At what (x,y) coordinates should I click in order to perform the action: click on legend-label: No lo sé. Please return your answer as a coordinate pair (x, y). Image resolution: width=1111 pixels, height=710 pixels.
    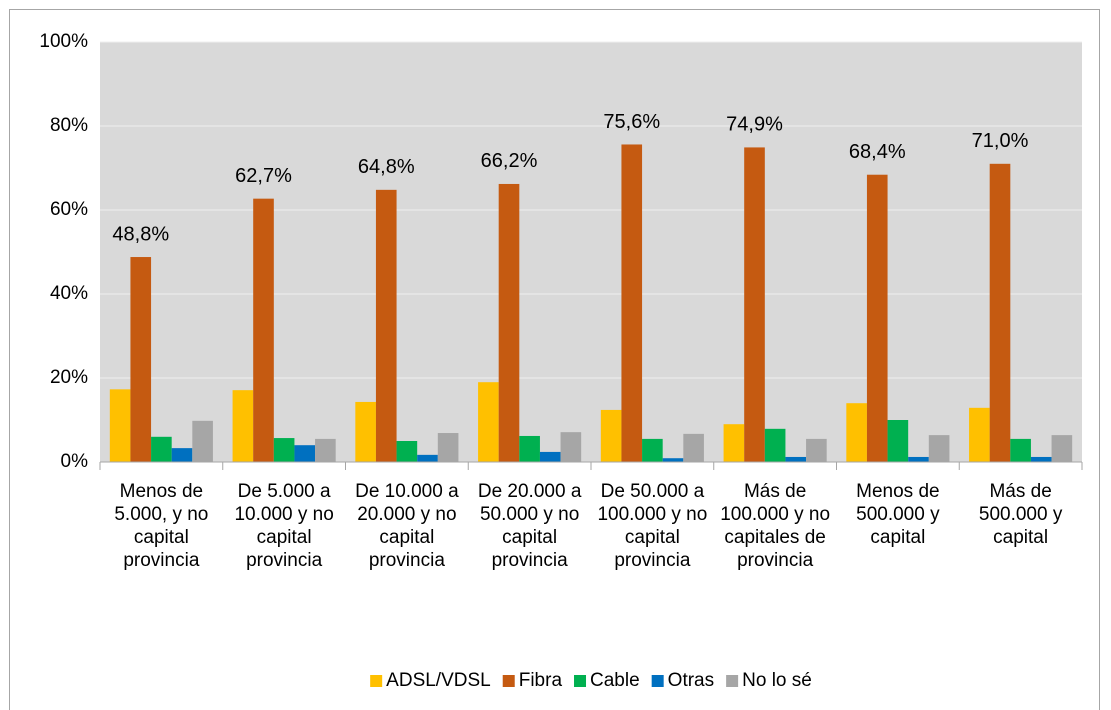
    Looking at the image, I should click on (777, 680).